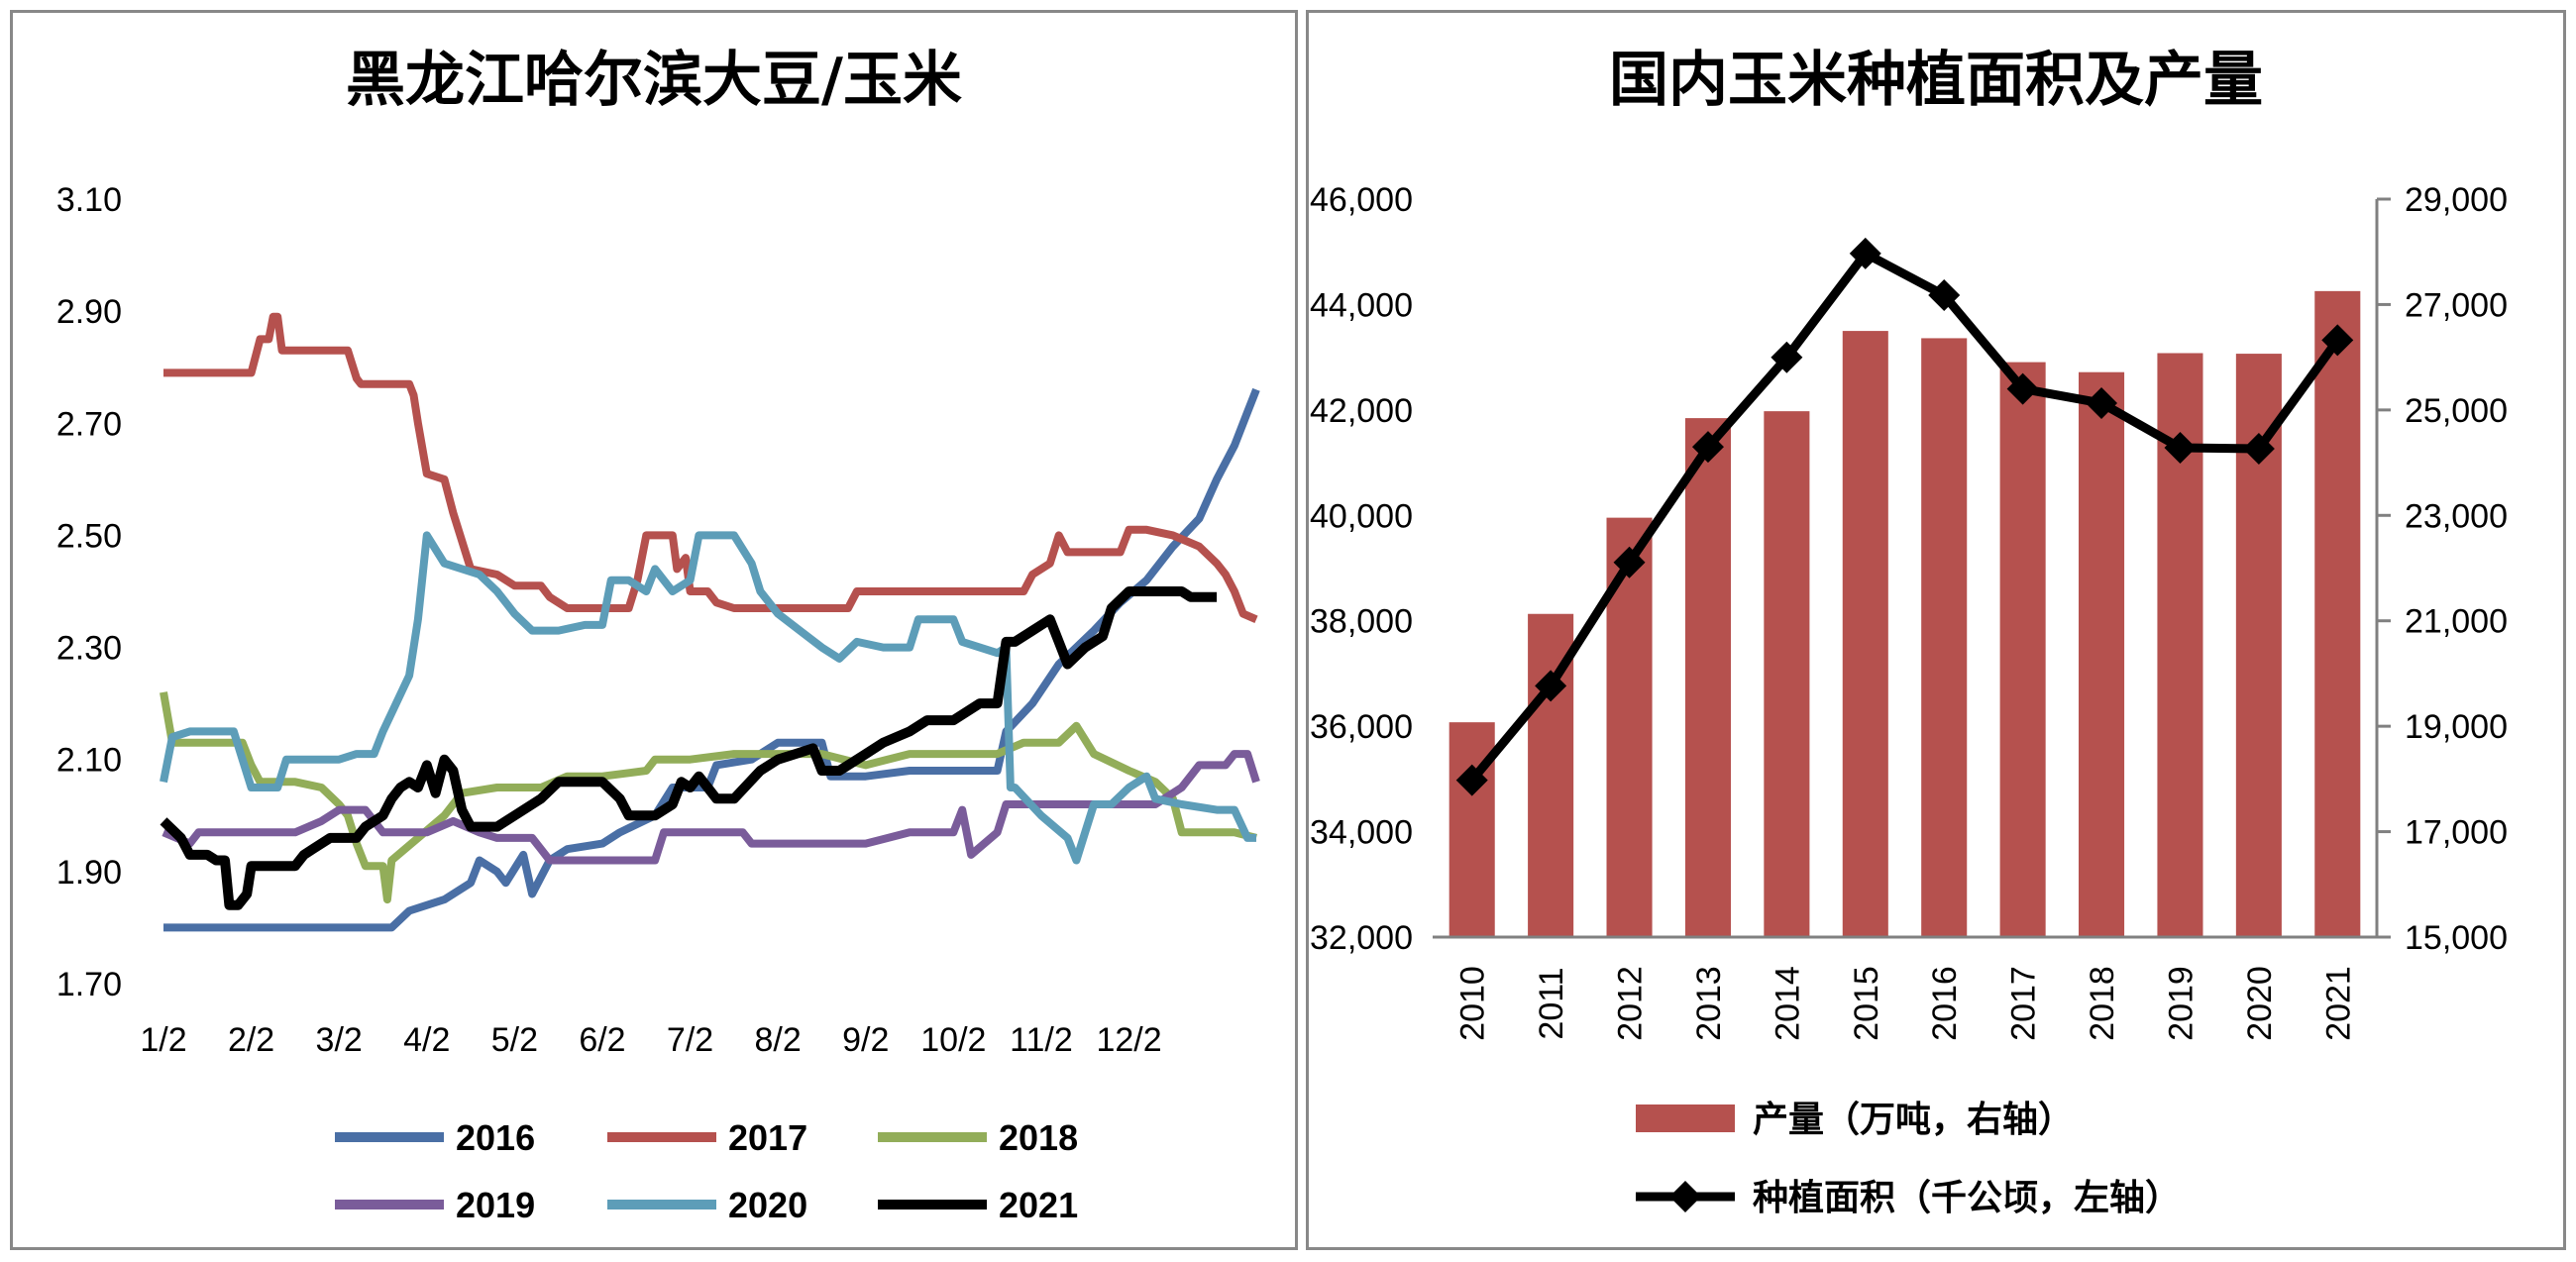 The height and width of the screenshot is (1262, 2576). I want to click on x-tick-label: 2019, so click(2181, 1003).